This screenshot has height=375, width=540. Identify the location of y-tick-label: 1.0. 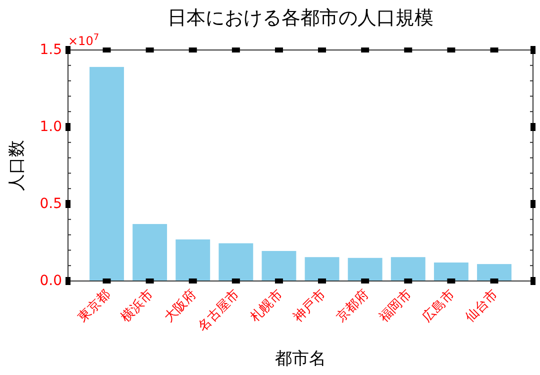
(51, 127).